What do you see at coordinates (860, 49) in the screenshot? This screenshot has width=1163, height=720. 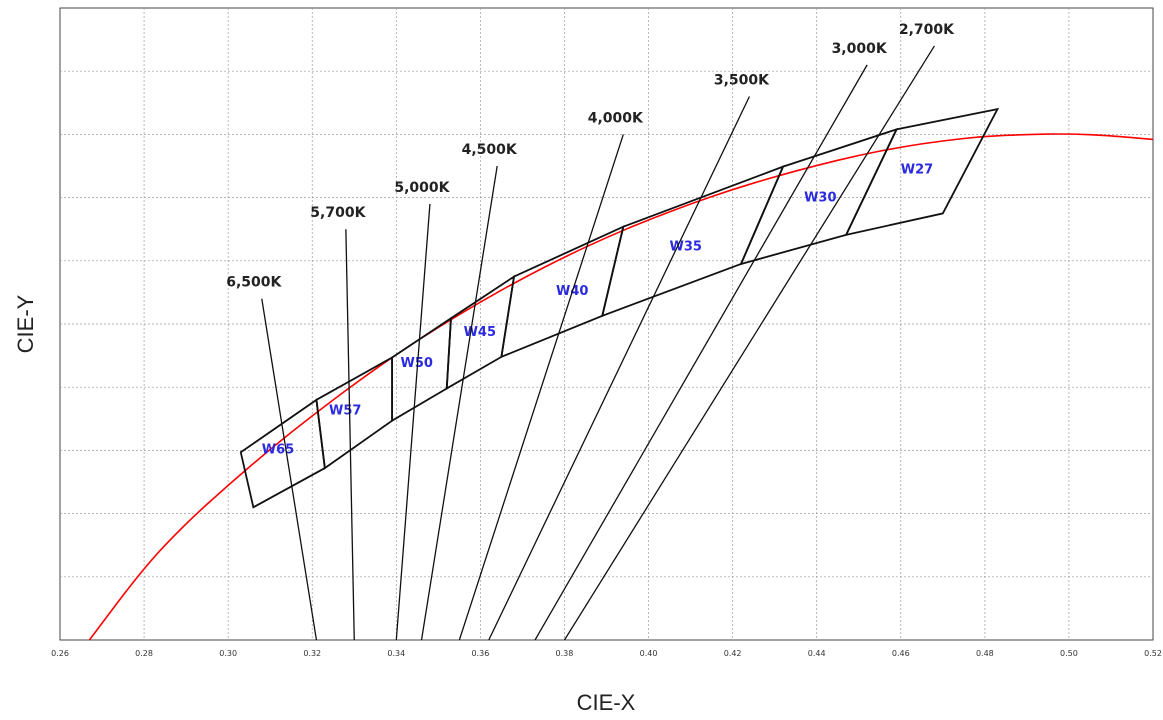 I see `cct-label: 3,000K` at bounding box center [860, 49].